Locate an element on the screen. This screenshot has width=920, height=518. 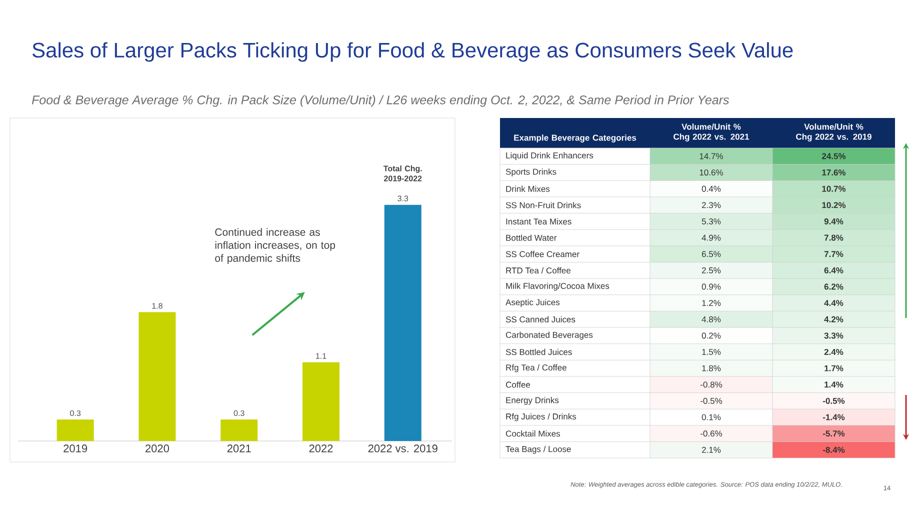
annotation: Continued increase as inflation increases, on top of pandemic shifts is located at coordinates (275, 246).